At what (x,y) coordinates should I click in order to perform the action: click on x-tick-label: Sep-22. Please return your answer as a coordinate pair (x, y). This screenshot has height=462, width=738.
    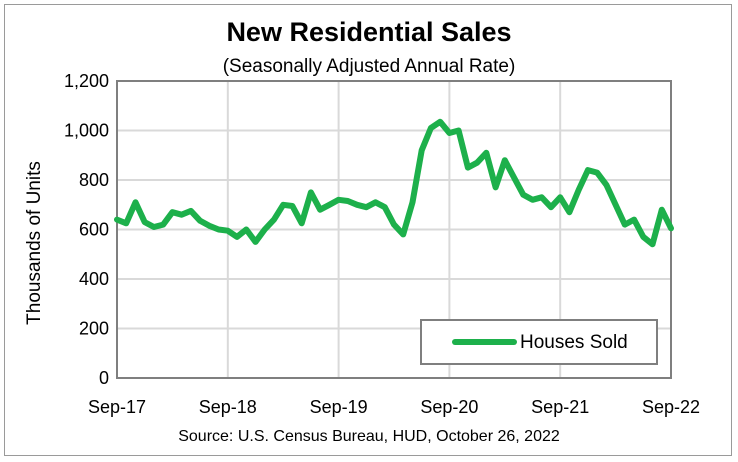
    Looking at the image, I should click on (671, 407).